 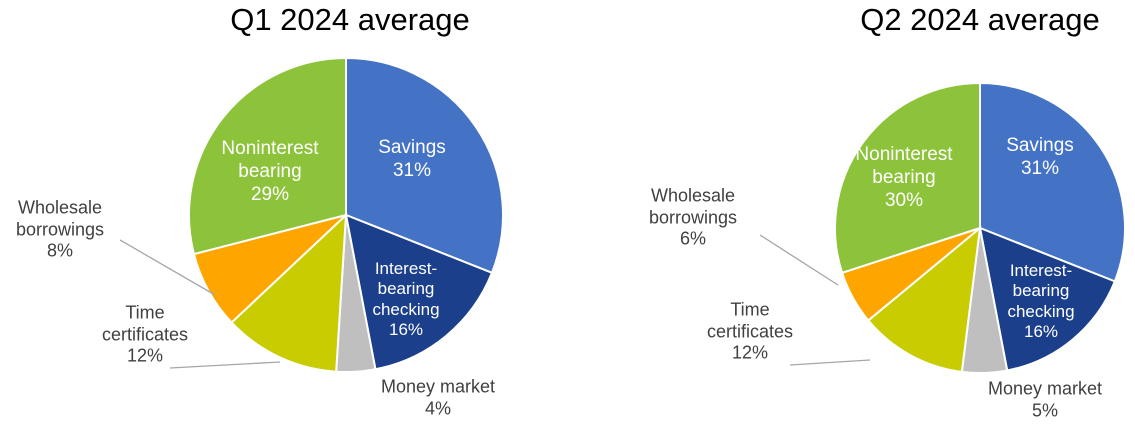 I want to click on data-label: Noninterest bearing 30%, so click(x=904, y=178).